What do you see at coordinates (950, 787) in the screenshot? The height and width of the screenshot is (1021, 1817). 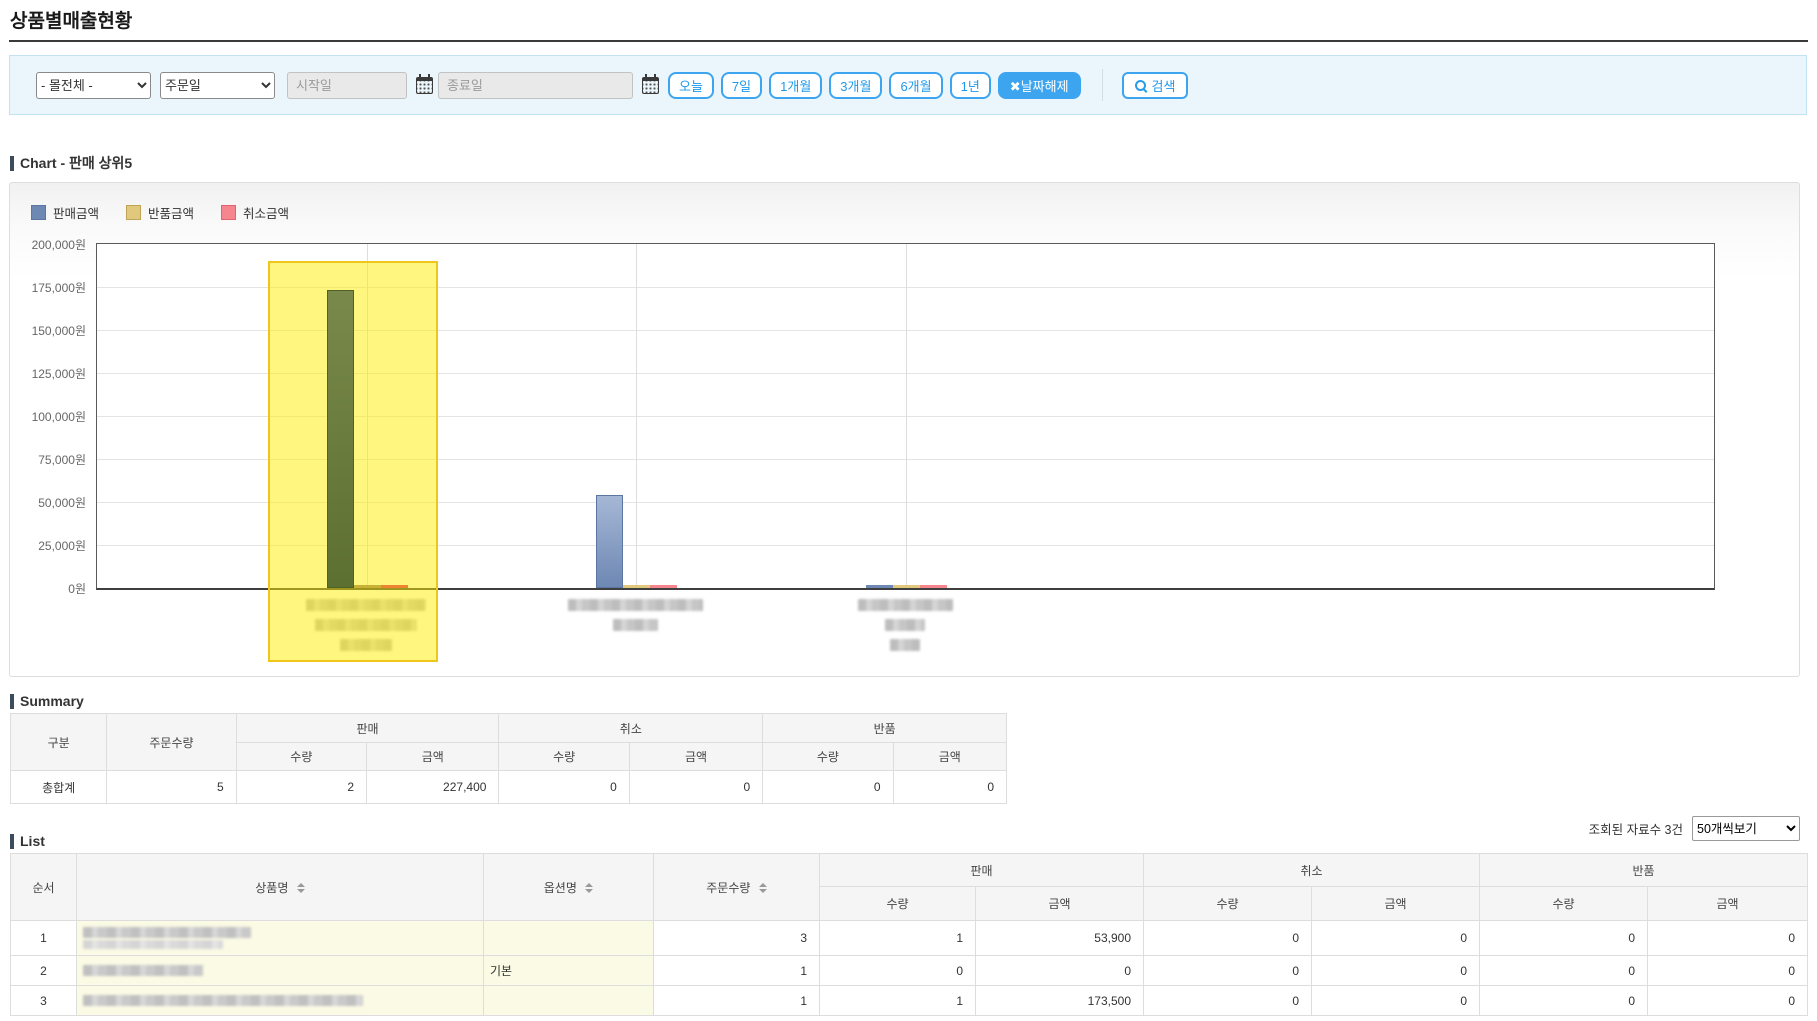 I see `summary-return-amount: 0` at bounding box center [950, 787].